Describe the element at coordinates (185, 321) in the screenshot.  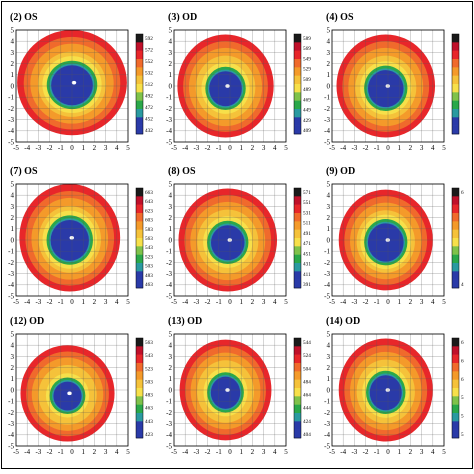
I see `panel-title: (13) OD` at that location.